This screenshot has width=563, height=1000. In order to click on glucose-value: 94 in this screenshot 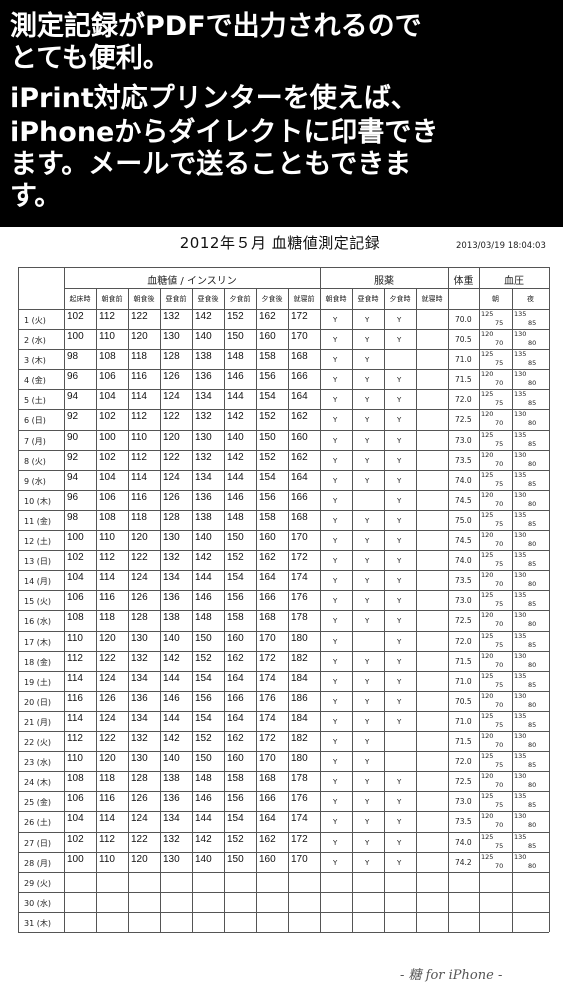, I will do `click(73, 397)`.